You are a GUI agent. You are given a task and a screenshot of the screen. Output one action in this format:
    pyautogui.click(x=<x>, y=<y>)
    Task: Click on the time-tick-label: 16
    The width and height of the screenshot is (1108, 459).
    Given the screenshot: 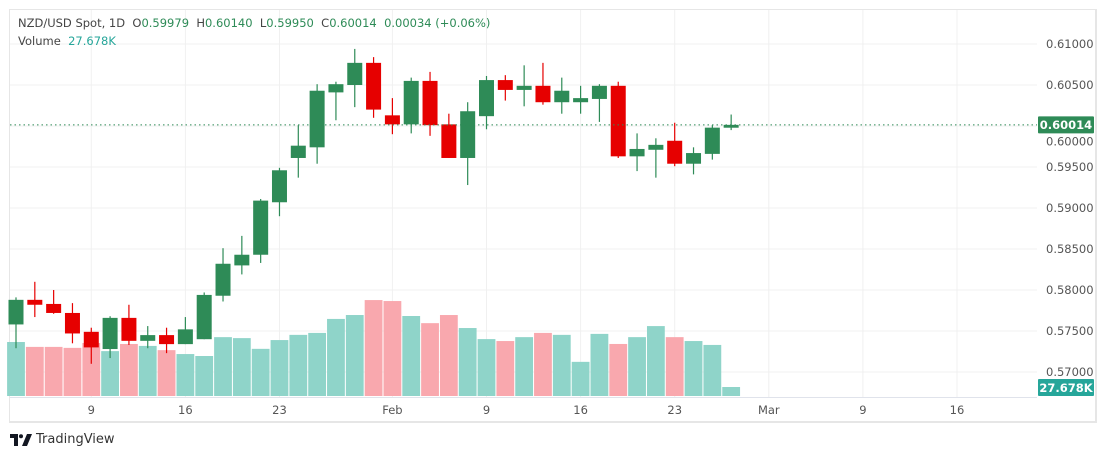 What is the action you would take?
    pyautogui.click(x=580, y=410)
    